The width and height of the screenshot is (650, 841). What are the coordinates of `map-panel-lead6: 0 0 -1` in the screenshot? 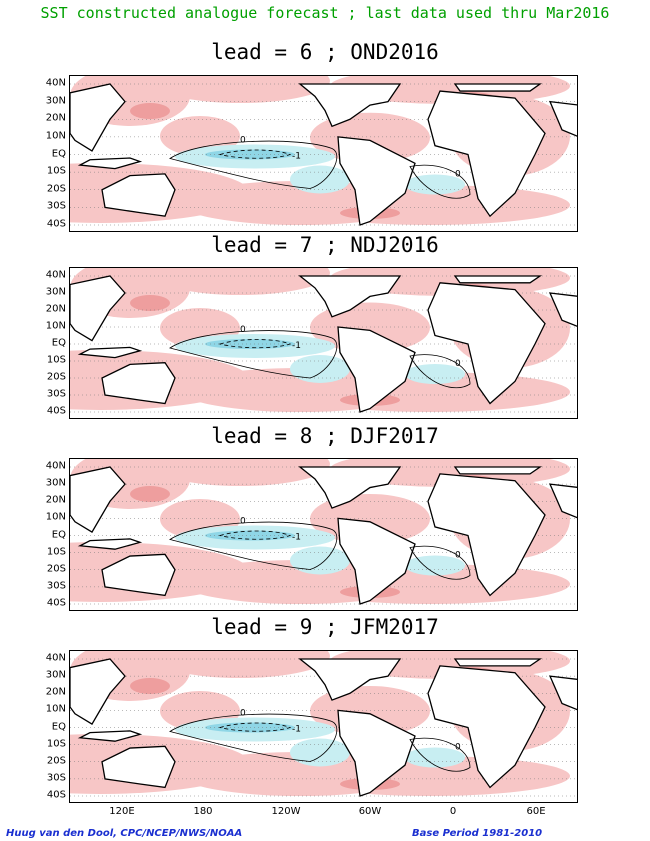 It's located at (323, 153).